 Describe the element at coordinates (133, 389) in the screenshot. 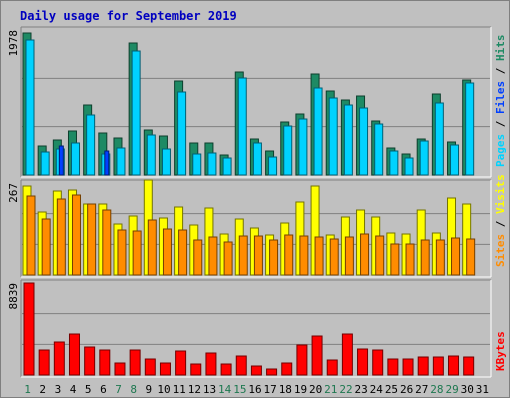

I see `day-label-8: 8` at that location.